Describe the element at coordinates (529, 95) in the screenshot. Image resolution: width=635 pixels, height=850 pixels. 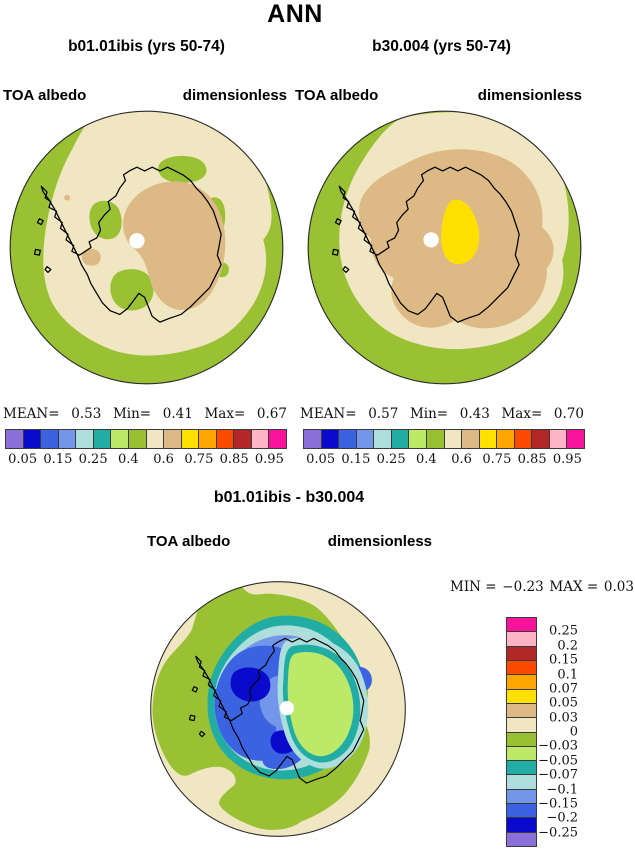
I see `right-units-label: dimensionless` at that location.